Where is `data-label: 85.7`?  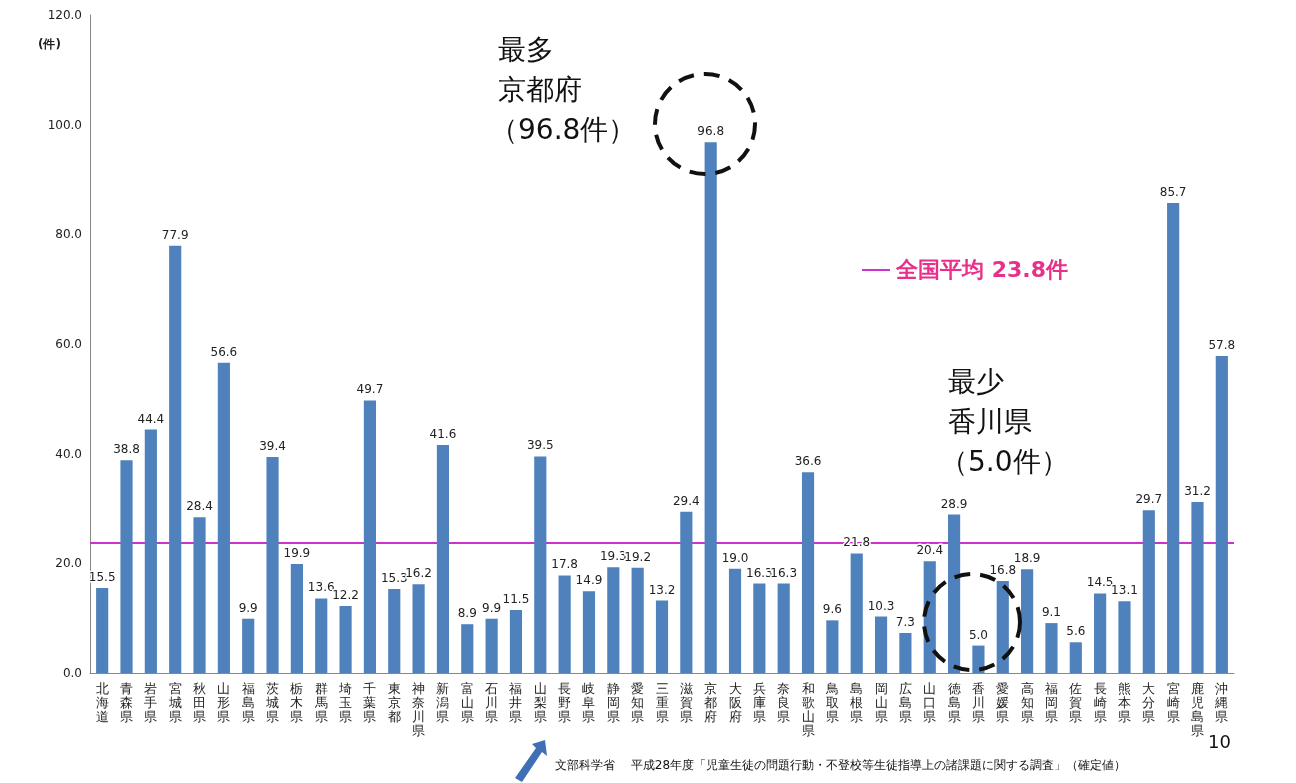
data-label: 85.7 is located at coordinates (1173, 192).